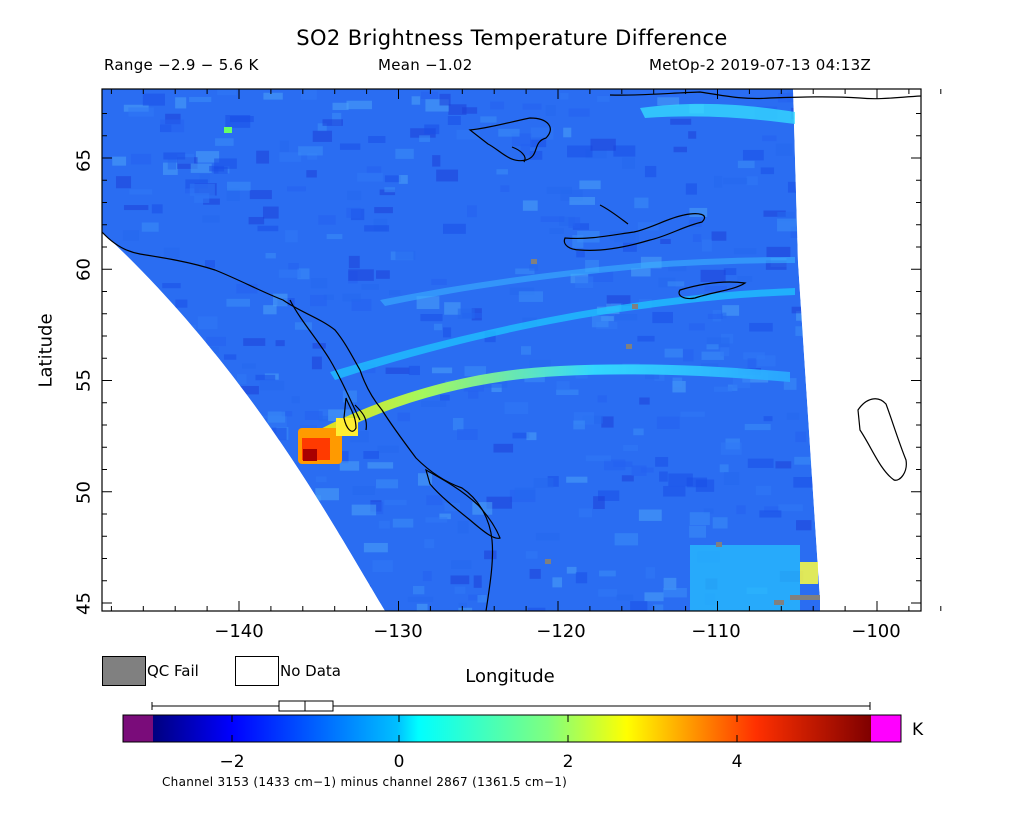  What do you see at coordinates (545, 407) in the screenshot?
I see `so2-band-main` at bounding box center [545, 407].